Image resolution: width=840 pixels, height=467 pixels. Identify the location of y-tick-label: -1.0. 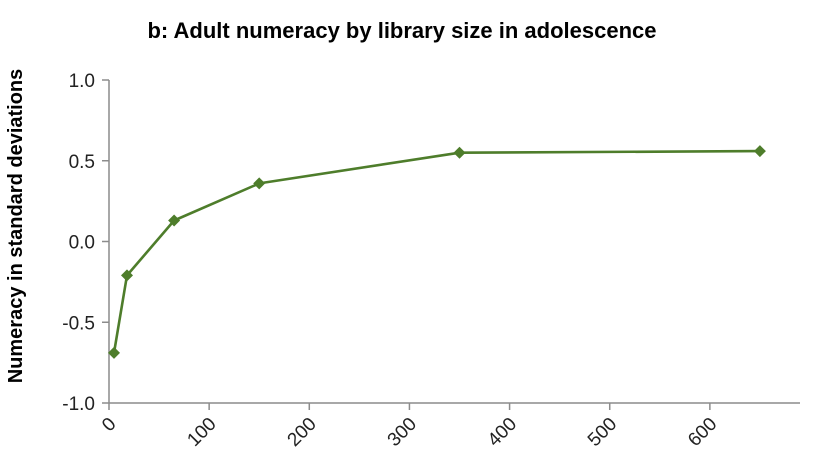
(78, 404).